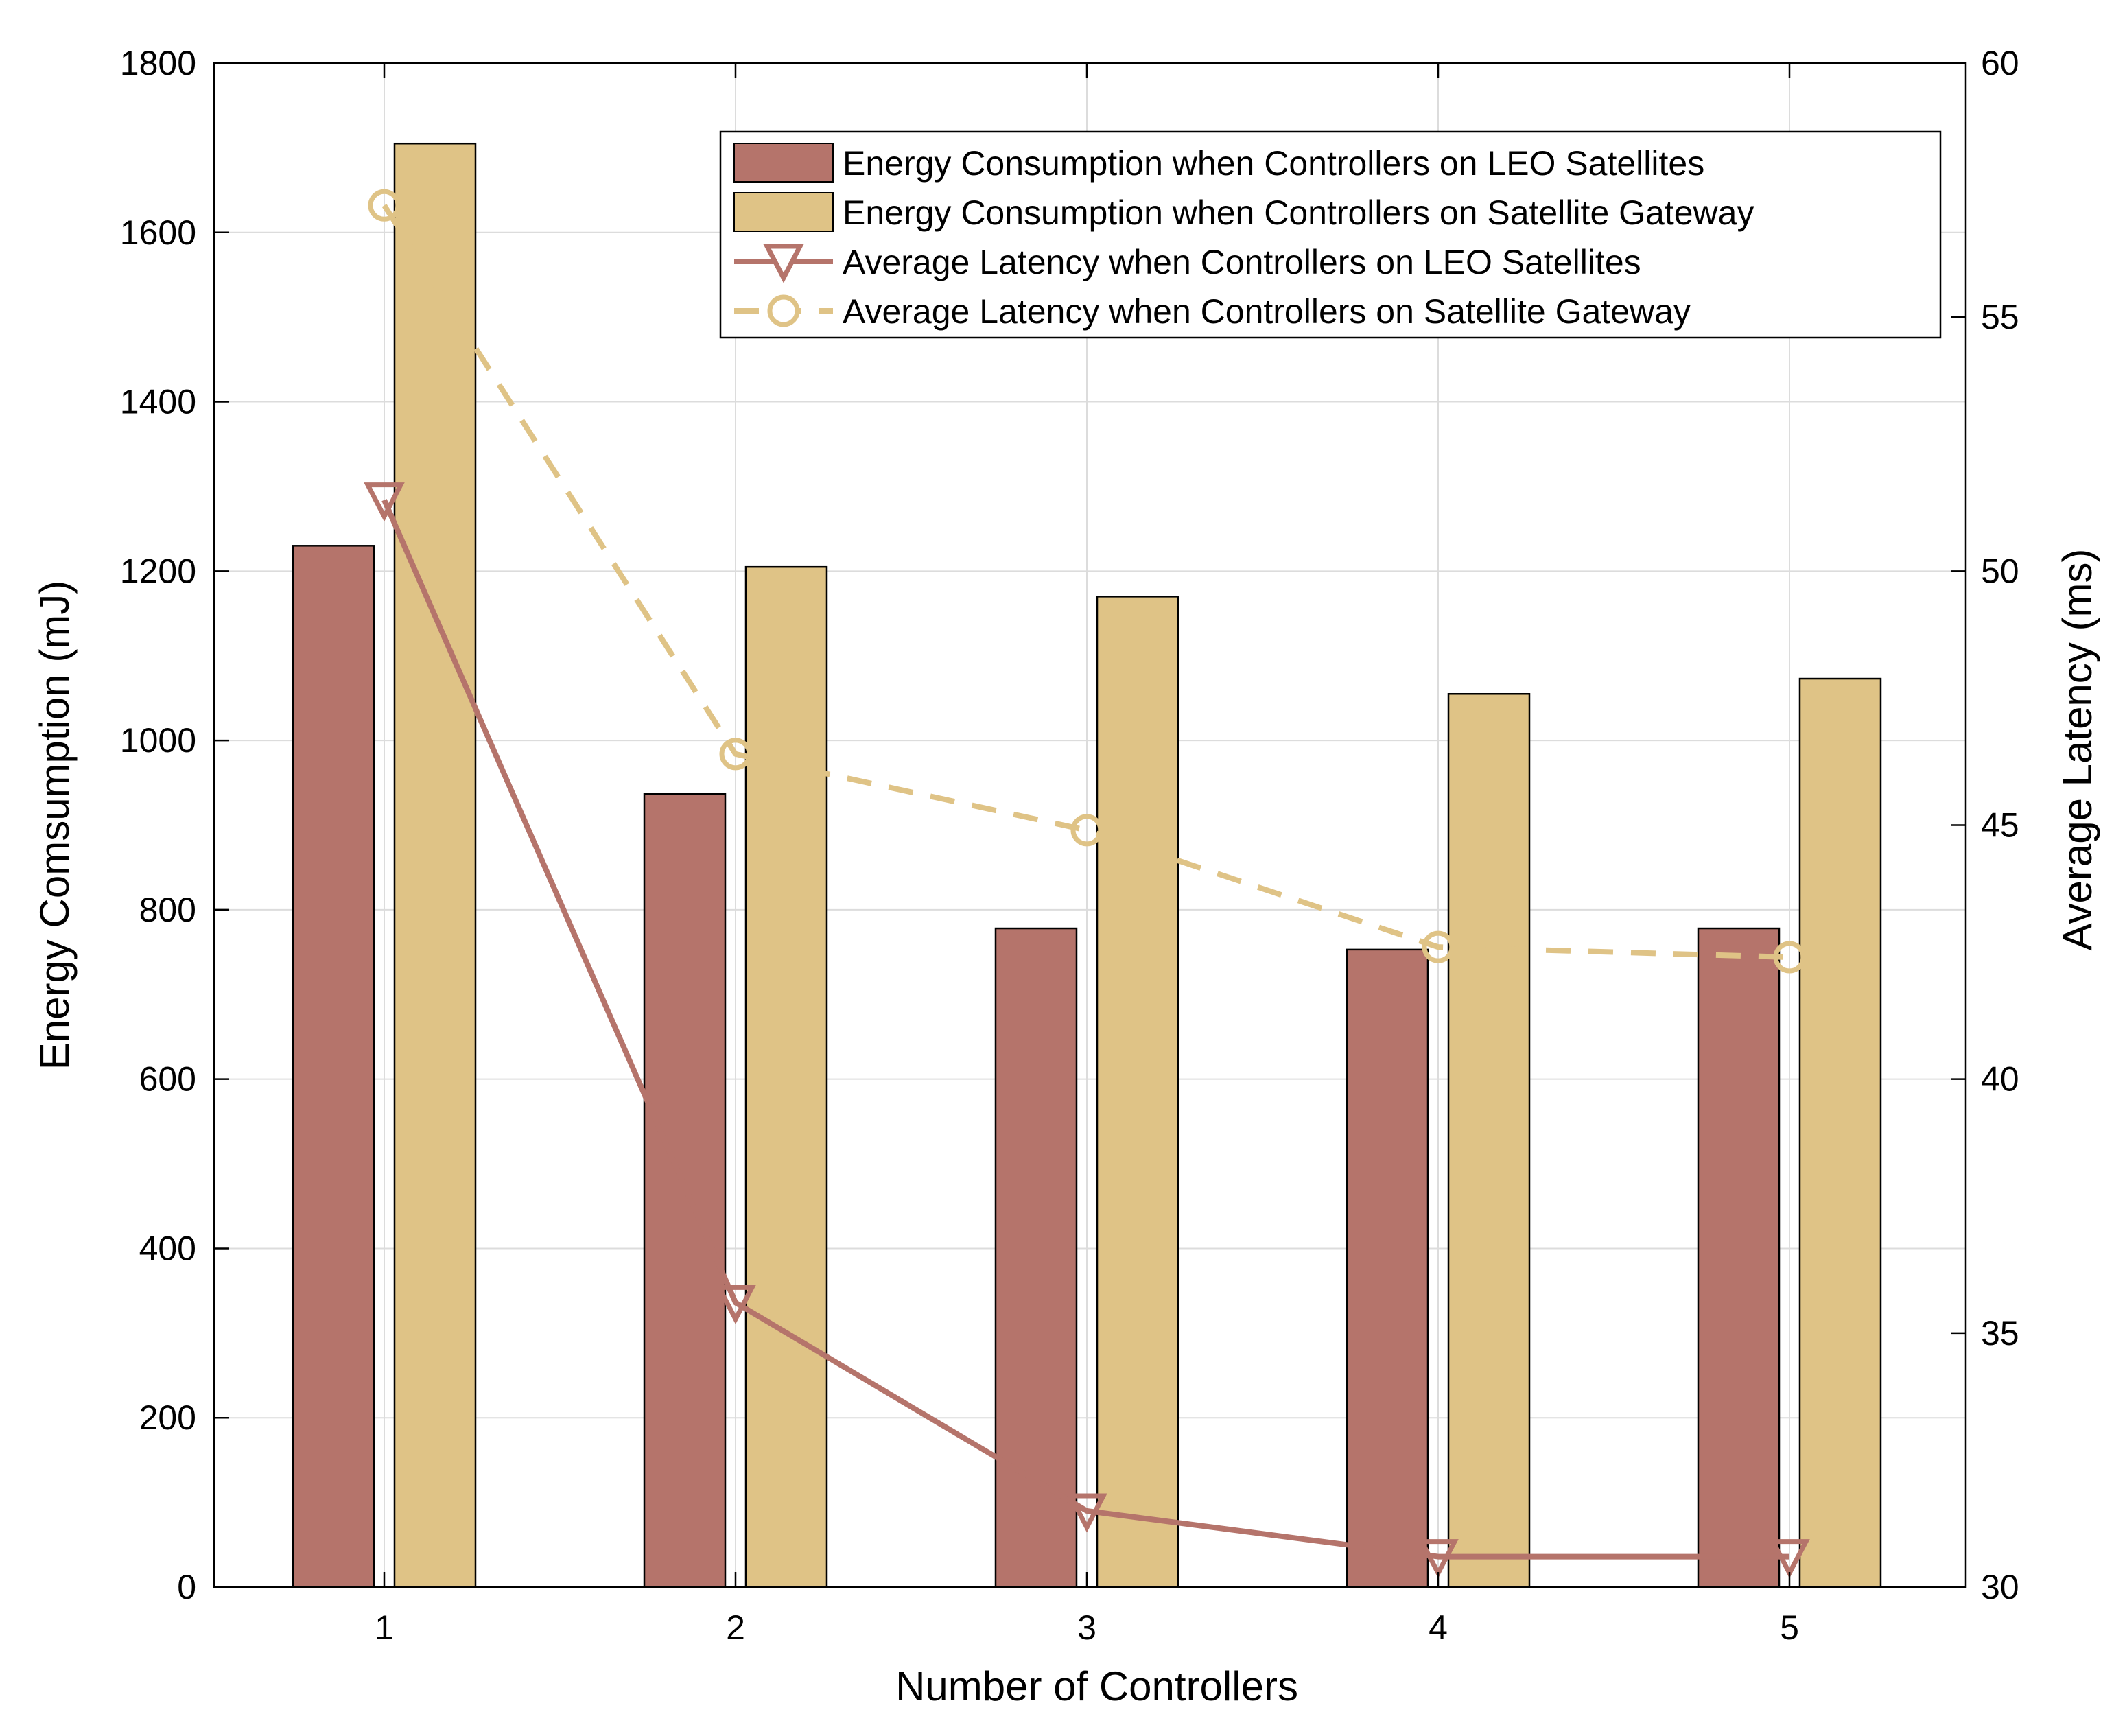 The image size is (2114, 1736). Describe the element at coordinates (2000, 63) in the screenshot. I see `tick-label-y2-60: 60` at that location.